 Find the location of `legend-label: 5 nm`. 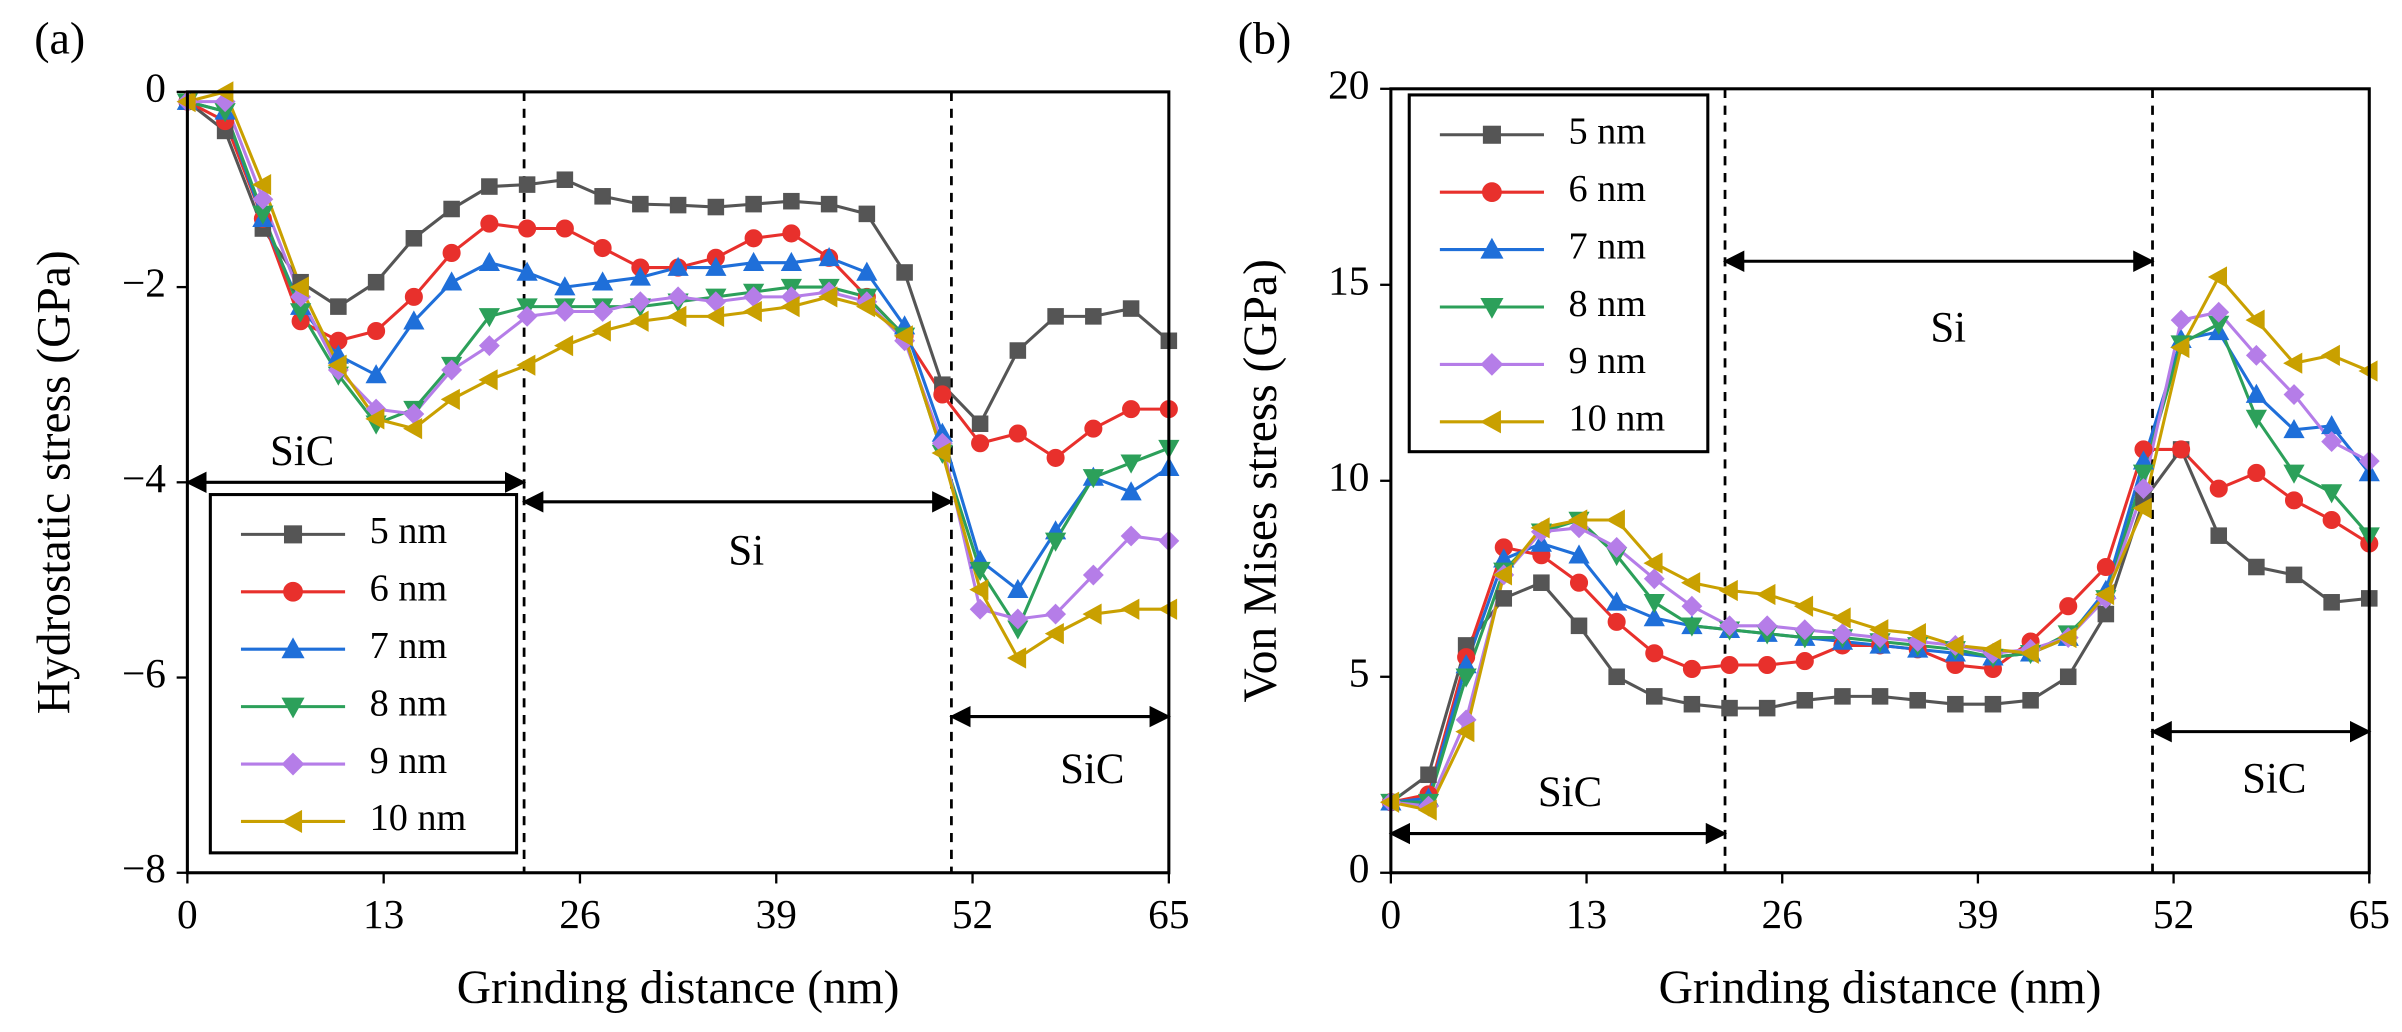

legend-label: 5 nm is located at coordinates (409, 531).